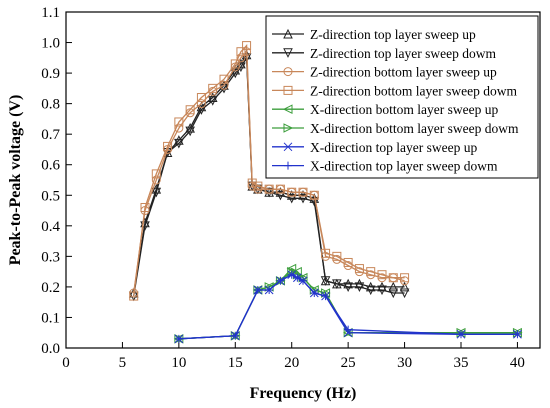  What do you see at coordinates (374, 147) in the screenshot?
I see `legend-entry: X-direction top layer sweep up` at bounding box center [374, 147].